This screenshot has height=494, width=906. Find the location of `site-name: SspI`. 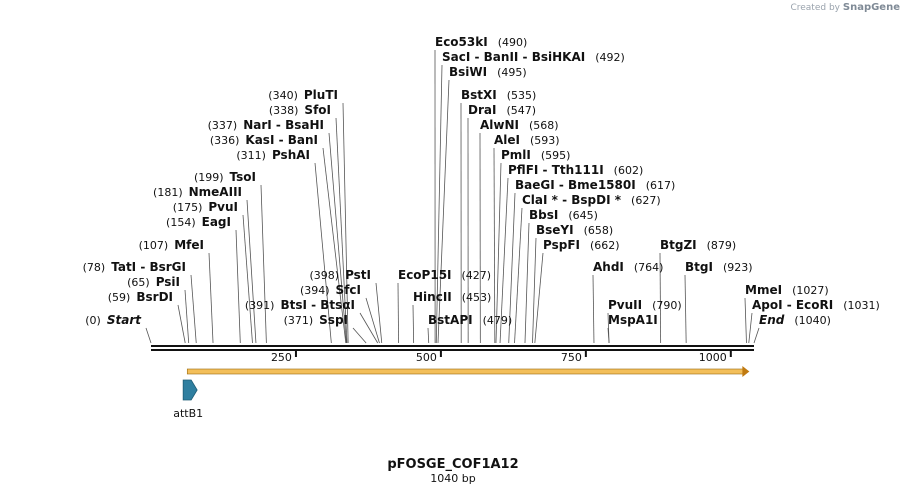

site-name: SspI is located at coordinates (333, 320).